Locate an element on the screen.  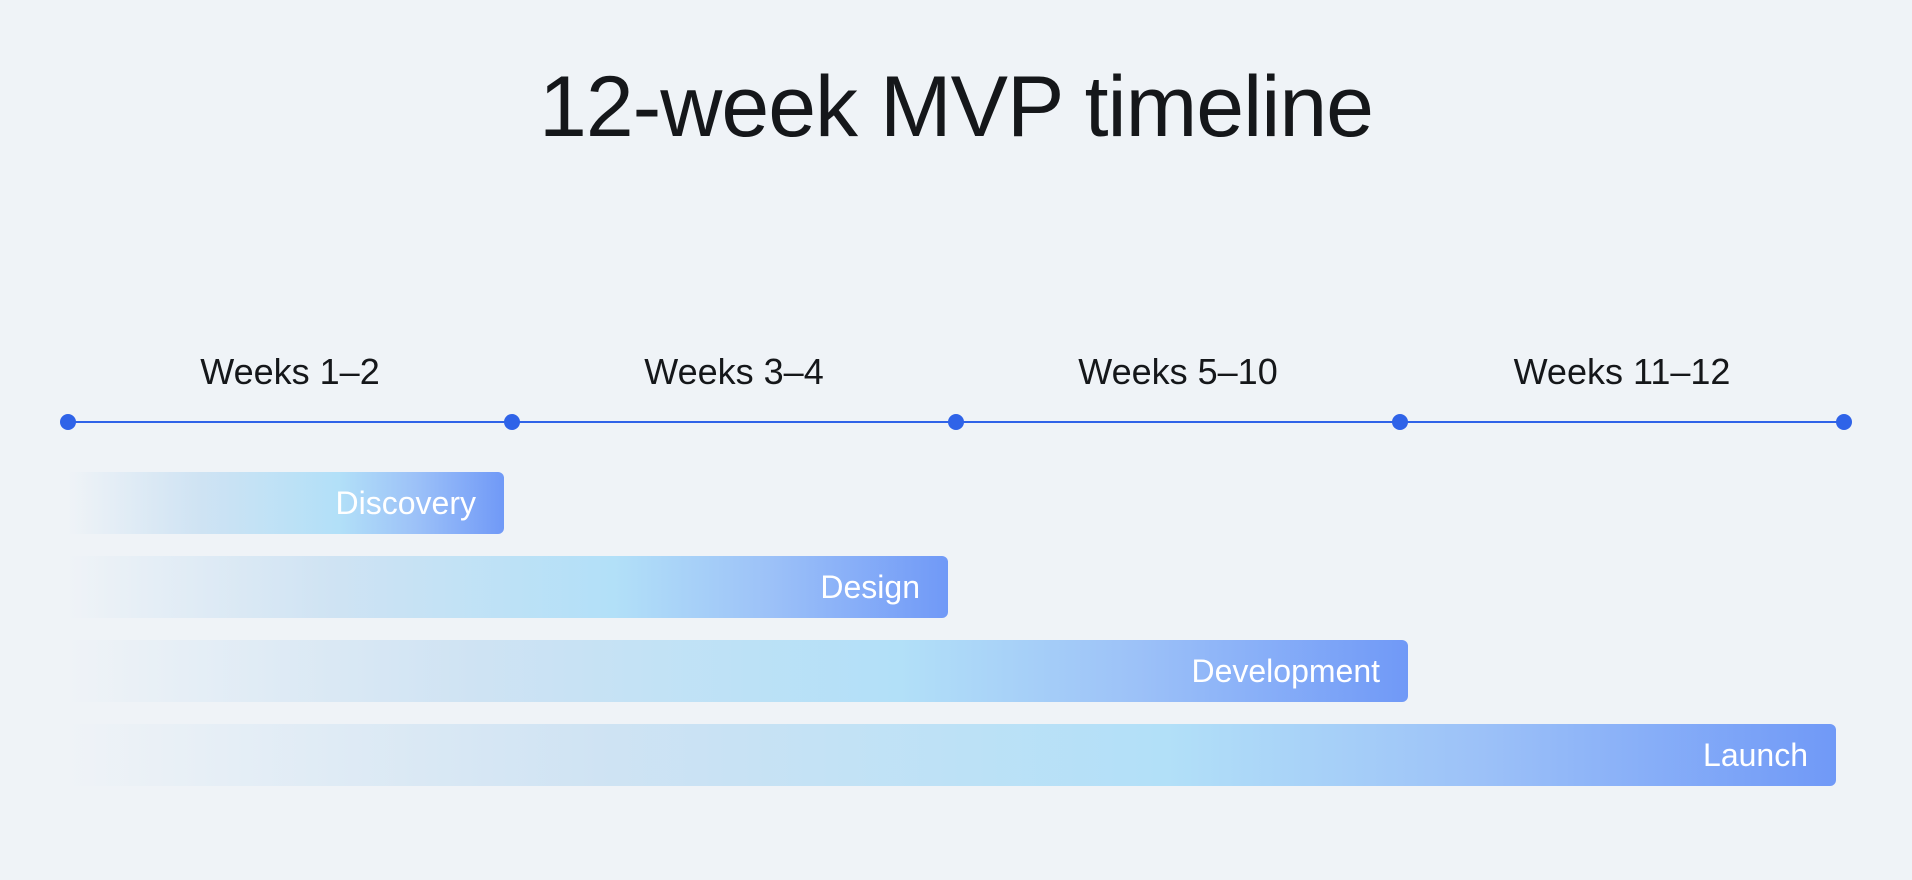
period-label-weeks-3-4: Weeks 3–4 is located at coordinates (734, 371).